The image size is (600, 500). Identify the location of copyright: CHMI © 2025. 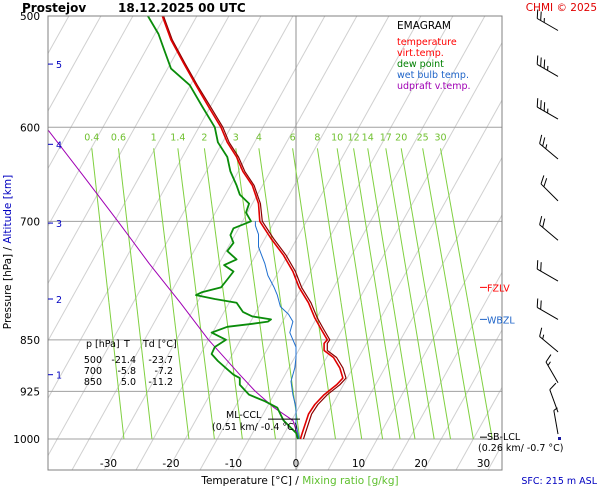
(561, 8).